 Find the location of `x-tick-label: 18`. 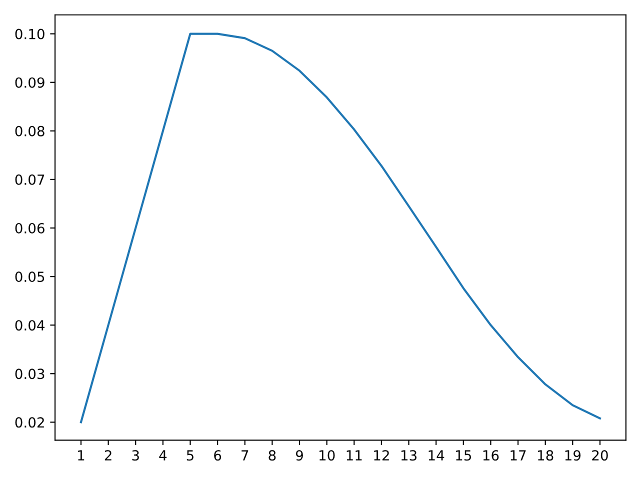

x-tick-label: 18 is located at coordinates (546, 455).